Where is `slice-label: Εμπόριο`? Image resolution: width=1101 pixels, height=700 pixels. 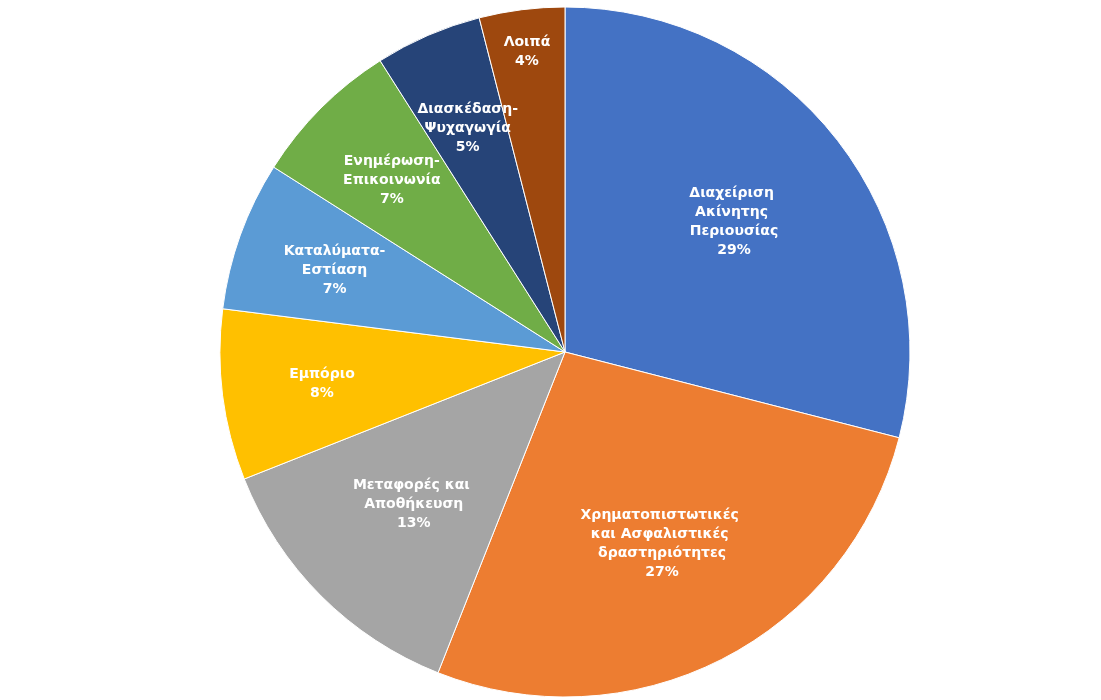
slice-label: Εμπόριο is located at coordinates (322, 373).